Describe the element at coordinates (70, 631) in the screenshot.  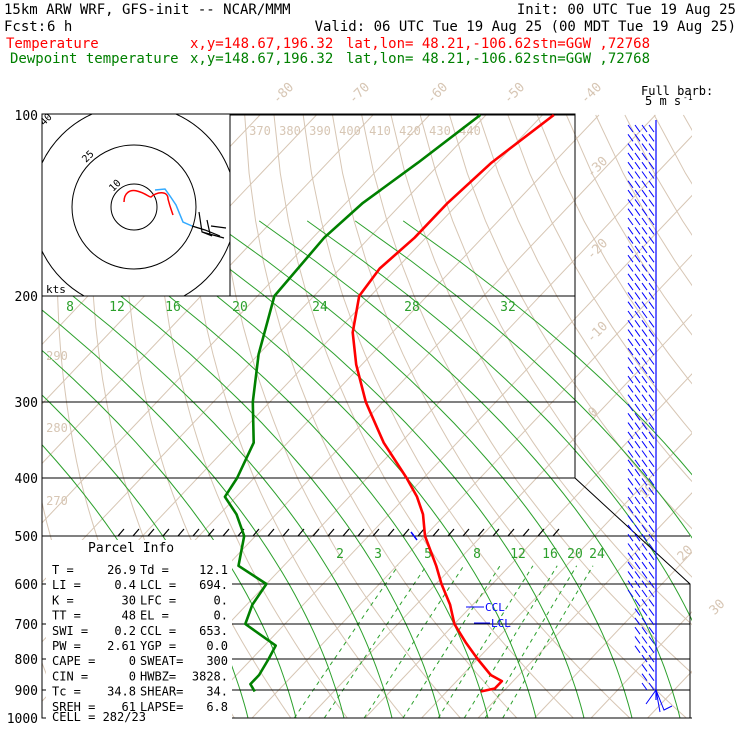
I see `parcel-value: SWI =` at that location.